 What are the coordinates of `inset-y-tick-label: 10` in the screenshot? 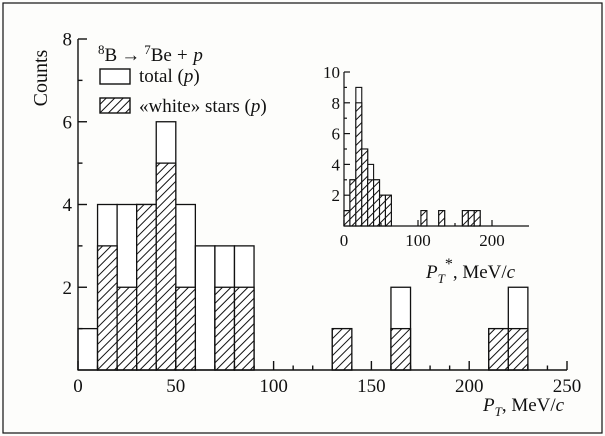 It's located at (331, 72).